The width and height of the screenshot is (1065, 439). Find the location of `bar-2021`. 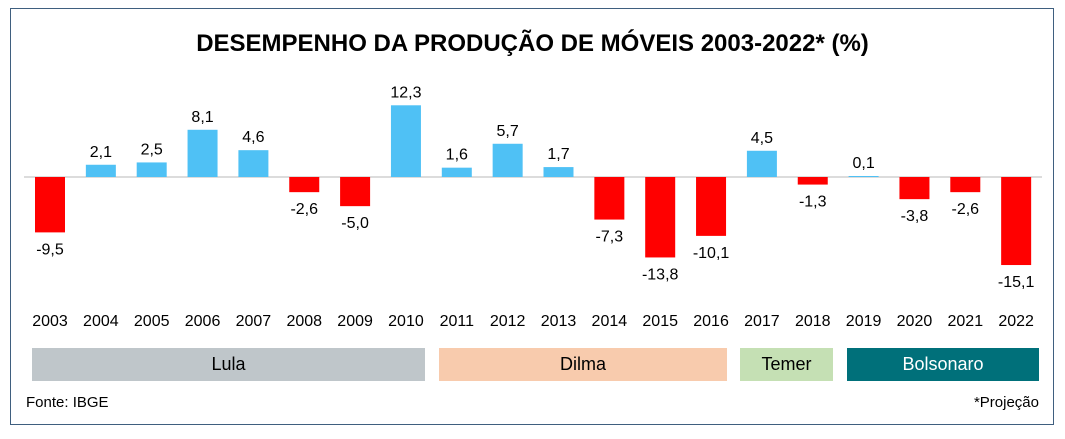

bar-2021 is located at coordinates (965, 185).